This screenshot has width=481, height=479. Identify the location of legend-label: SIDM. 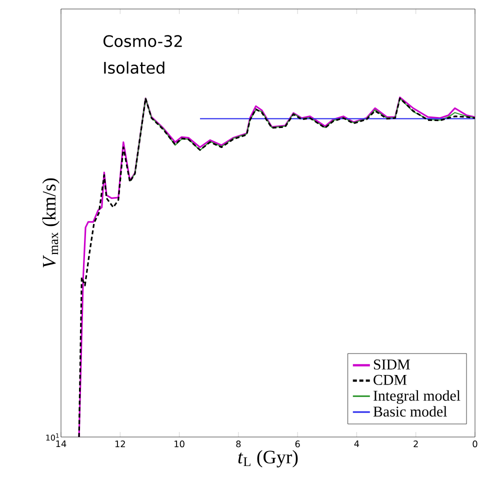
(392, 365).